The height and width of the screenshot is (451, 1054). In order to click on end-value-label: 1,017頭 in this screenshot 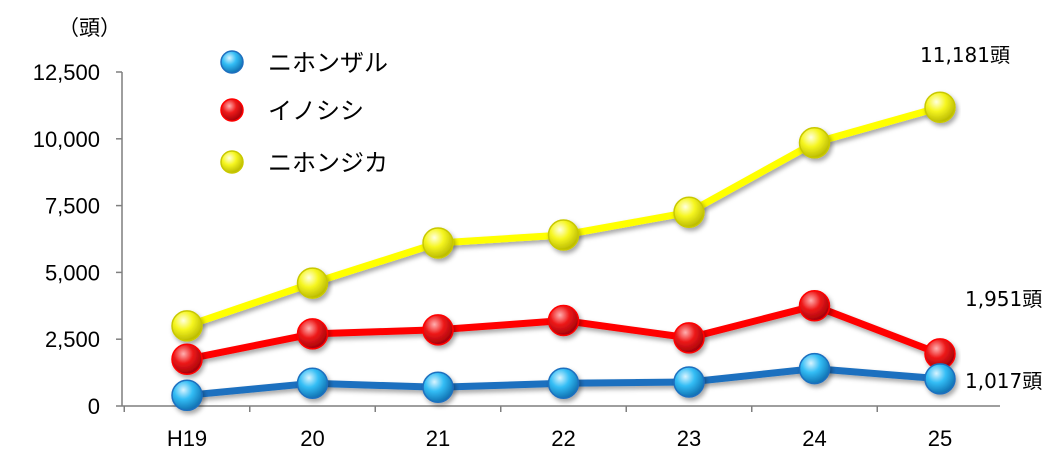, I will do `click(1003, 381)`.